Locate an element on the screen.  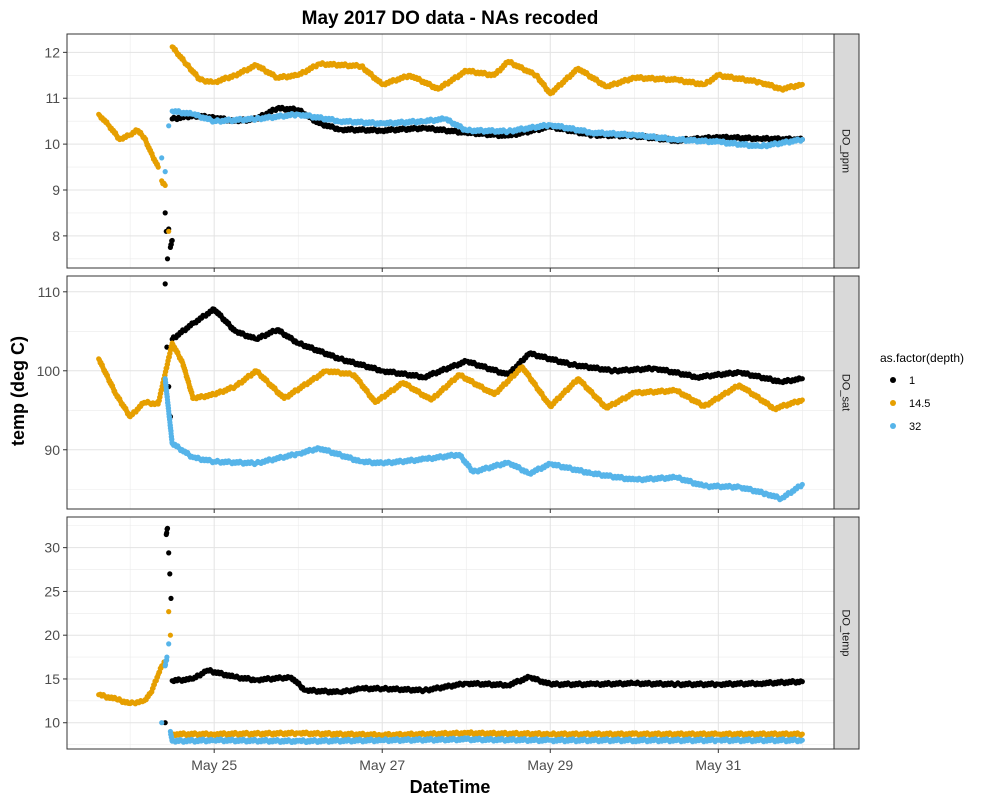
legend-label: 14.5 is located at coordinates (919, 404).